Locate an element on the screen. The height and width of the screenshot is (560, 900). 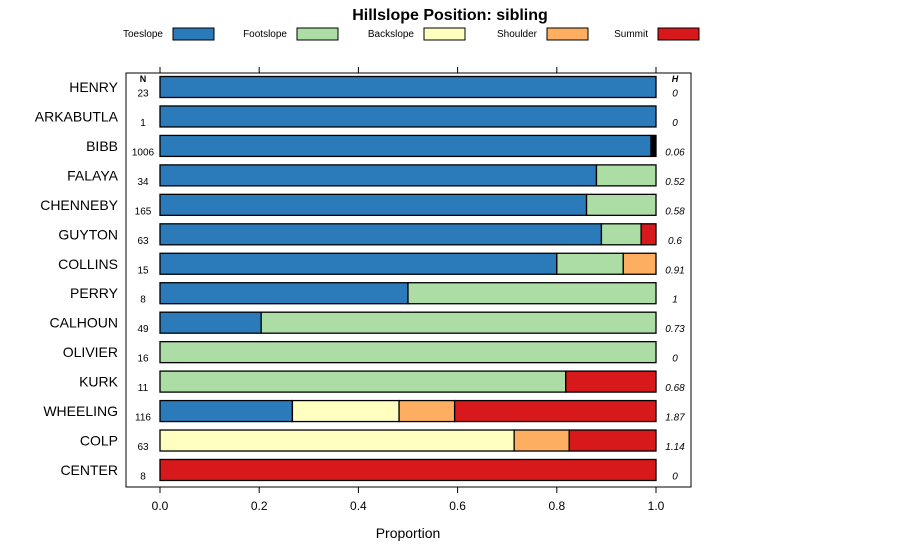
legend-swatch-summit is located at coordinates (678, 34).